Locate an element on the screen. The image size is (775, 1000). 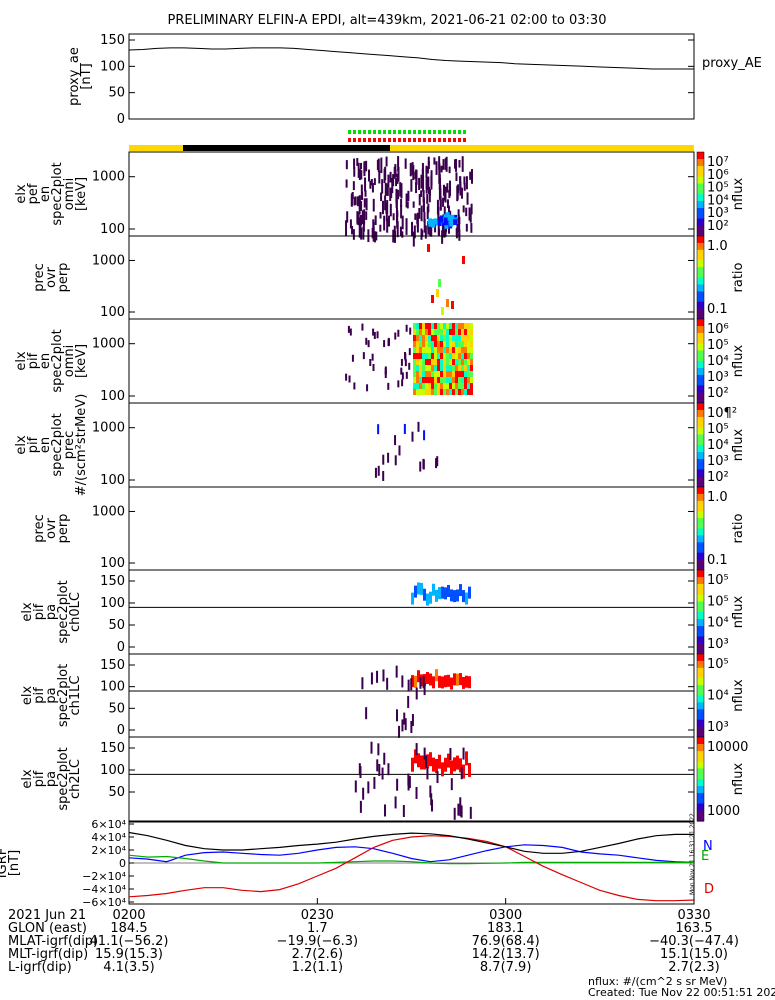
colorbar-title: nflux is located at coordinates (738, 779).